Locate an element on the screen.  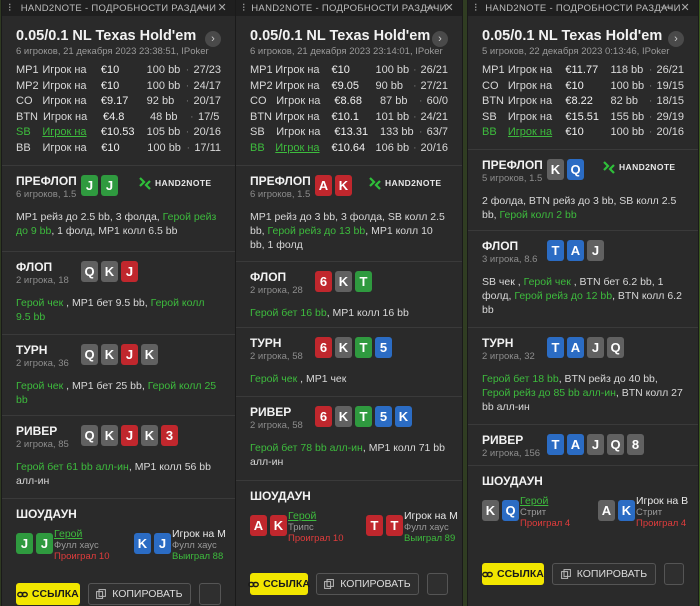
seat-row: BTN Игрок на €10.1 101 bb · 24/21 is located at coordinates (349, 118).